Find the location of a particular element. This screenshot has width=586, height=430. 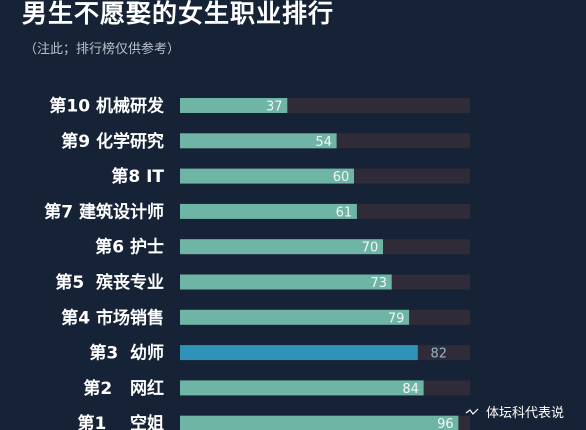

category-label: 第7 建筑设计师 is located at coordinates (104, 211).